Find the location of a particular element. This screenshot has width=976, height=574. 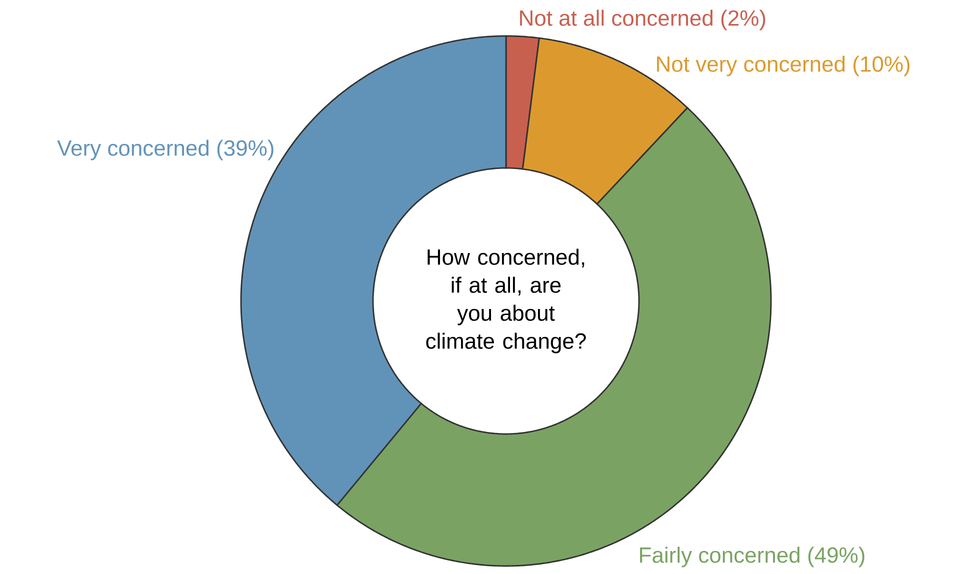

data-label: (2%) is located at coordinates (743, 20).